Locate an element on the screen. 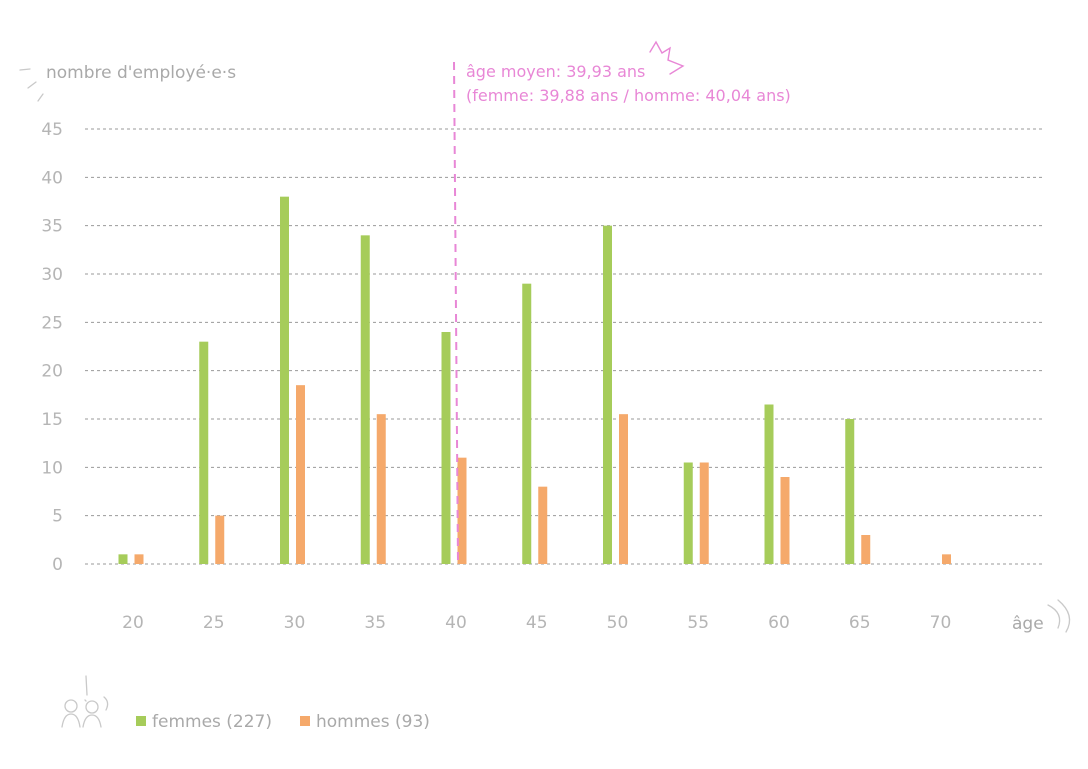 The height and width of the screenshot is (769, 1088). x-tick-label-65: 65 is located at coordinates (860, 623).